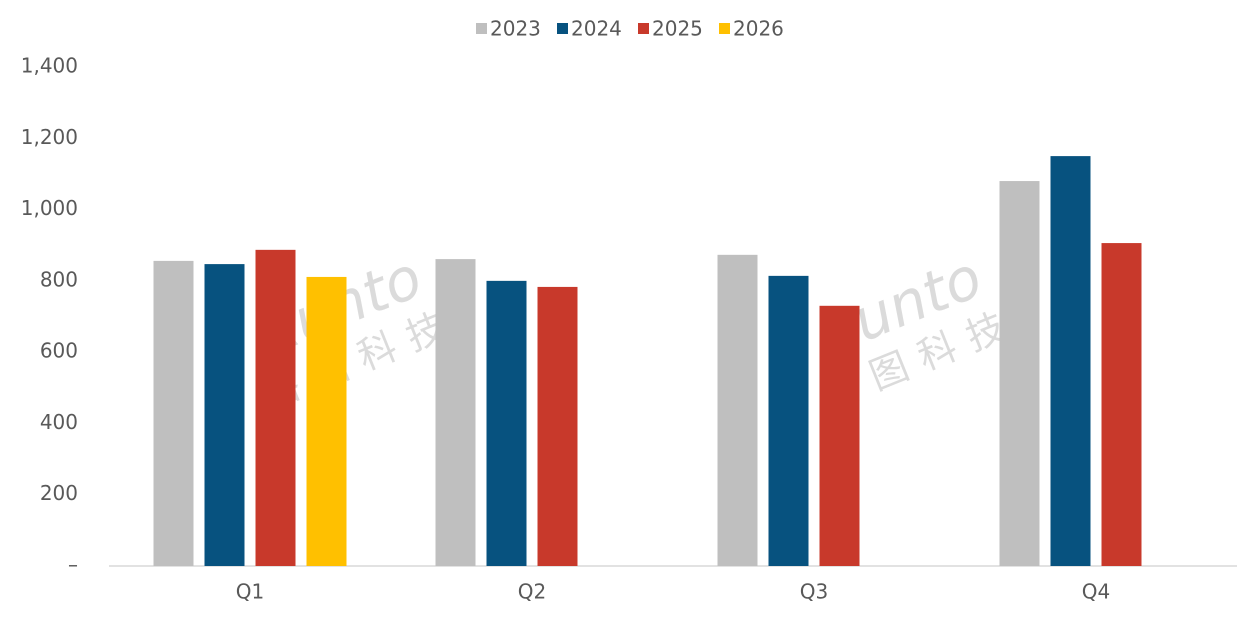 This screenshot has height=618, width=1257. What do you see at coordinates (814, 592) in the screenshot?
I see `x-tick-label: Q3` at bounding box center [814, 592].